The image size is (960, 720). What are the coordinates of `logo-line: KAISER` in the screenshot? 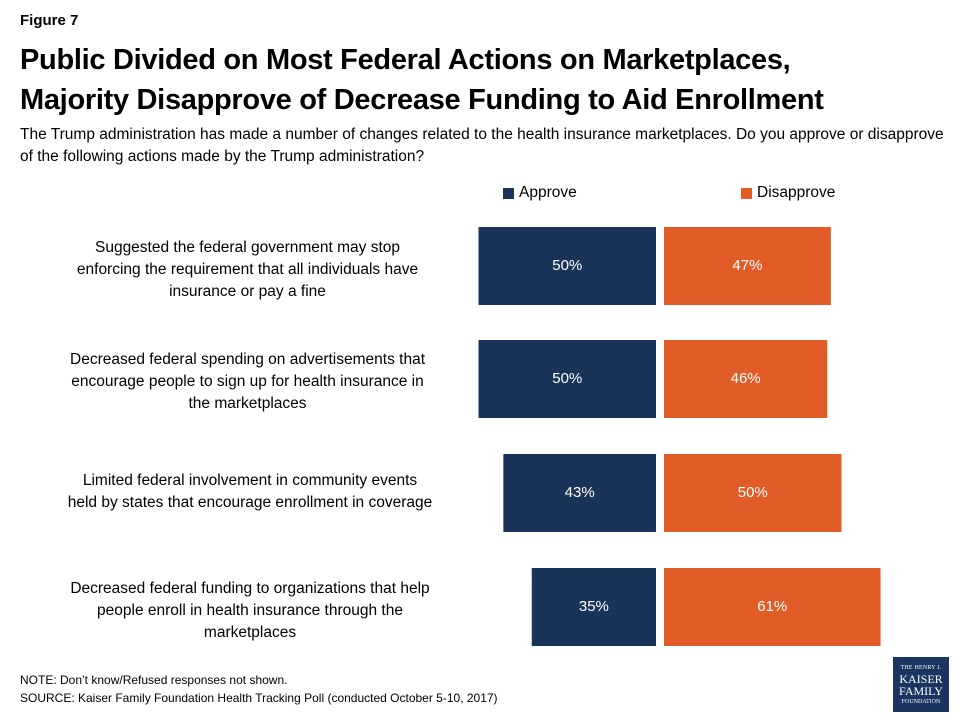 It's located at (921, 678).